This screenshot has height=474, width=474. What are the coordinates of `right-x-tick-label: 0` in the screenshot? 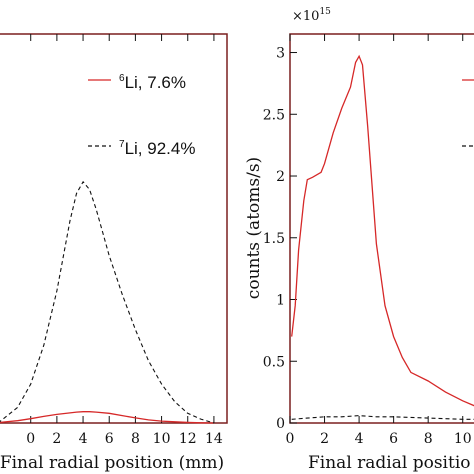 It's located at (290, 439).